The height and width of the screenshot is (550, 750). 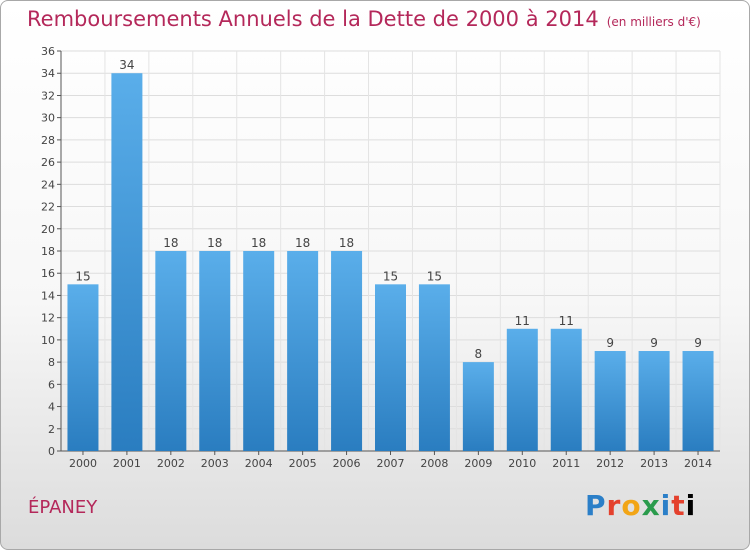 What do you see at coordinates (48, 295) in the screenshot?
I see `y-tick-label: 14` at bounding box center [48, 295].